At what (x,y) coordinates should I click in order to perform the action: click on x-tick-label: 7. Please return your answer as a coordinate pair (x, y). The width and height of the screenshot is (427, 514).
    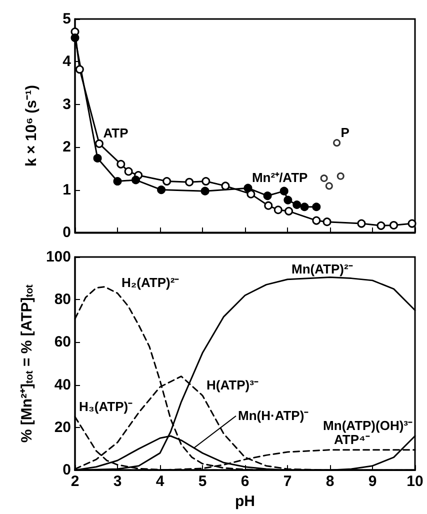
    Looking at the image, I should click on (287, 481).